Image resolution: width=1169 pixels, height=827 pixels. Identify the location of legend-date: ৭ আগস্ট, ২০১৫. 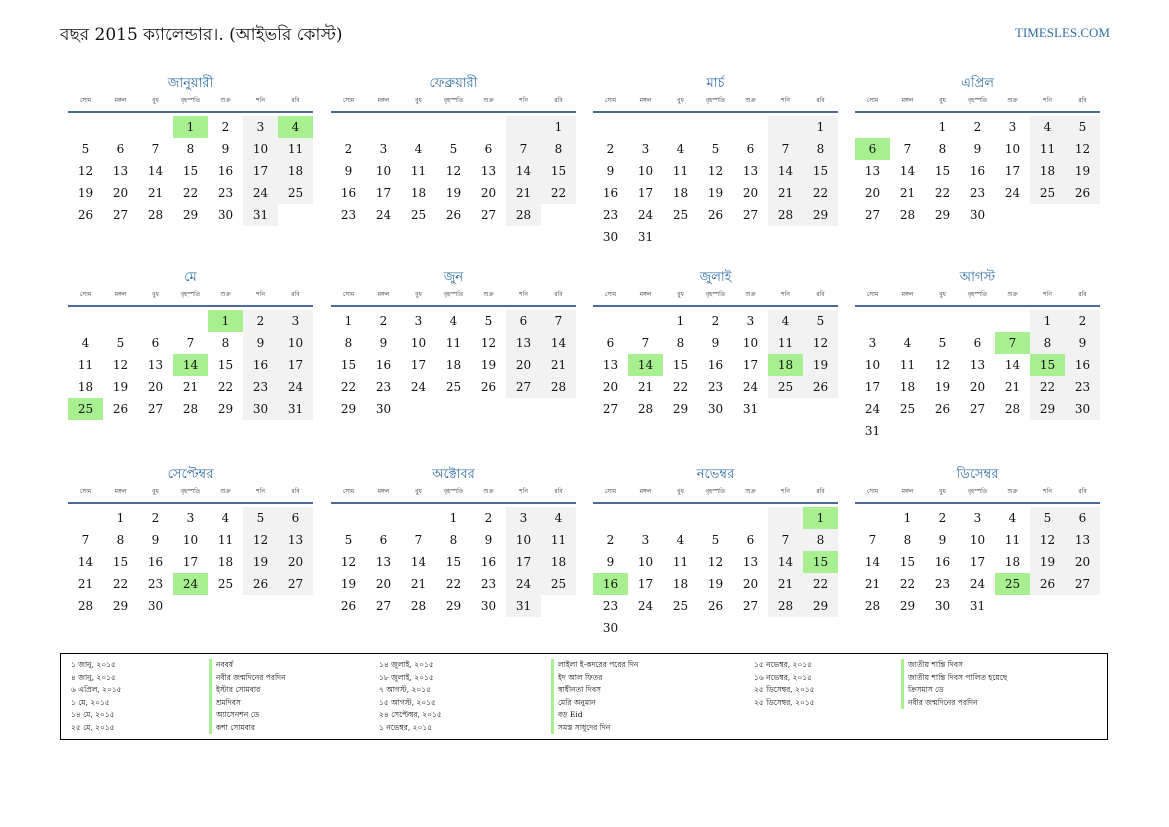
(405, 689).